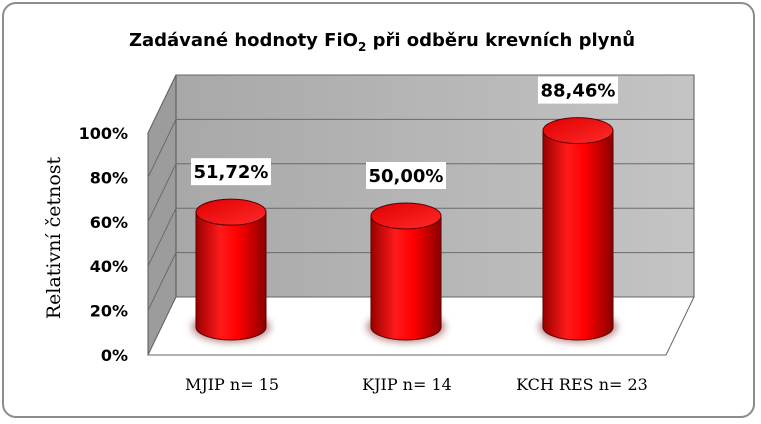 The width and height of the screenshot is (761, 424). I want to click on chart-title-main: Zadávané hodnoty FiO, so click(243, 40).